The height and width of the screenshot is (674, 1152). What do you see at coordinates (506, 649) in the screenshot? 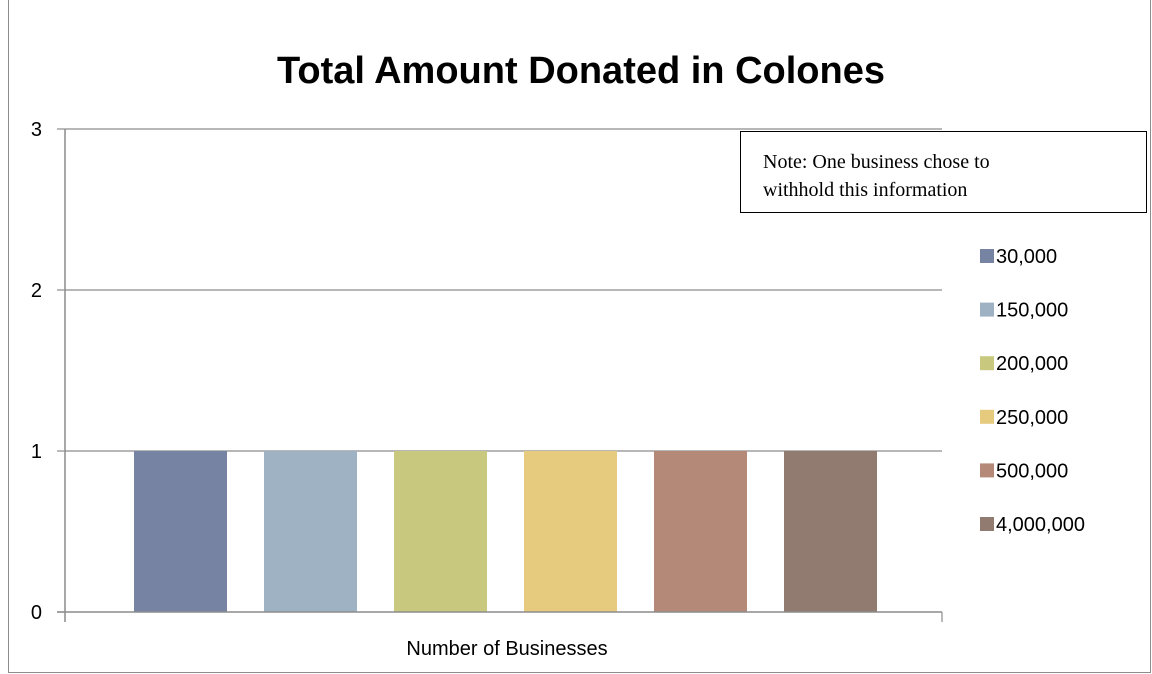
I see `x-axis-label: Number of Businesses` at bounding box center [506, 649].